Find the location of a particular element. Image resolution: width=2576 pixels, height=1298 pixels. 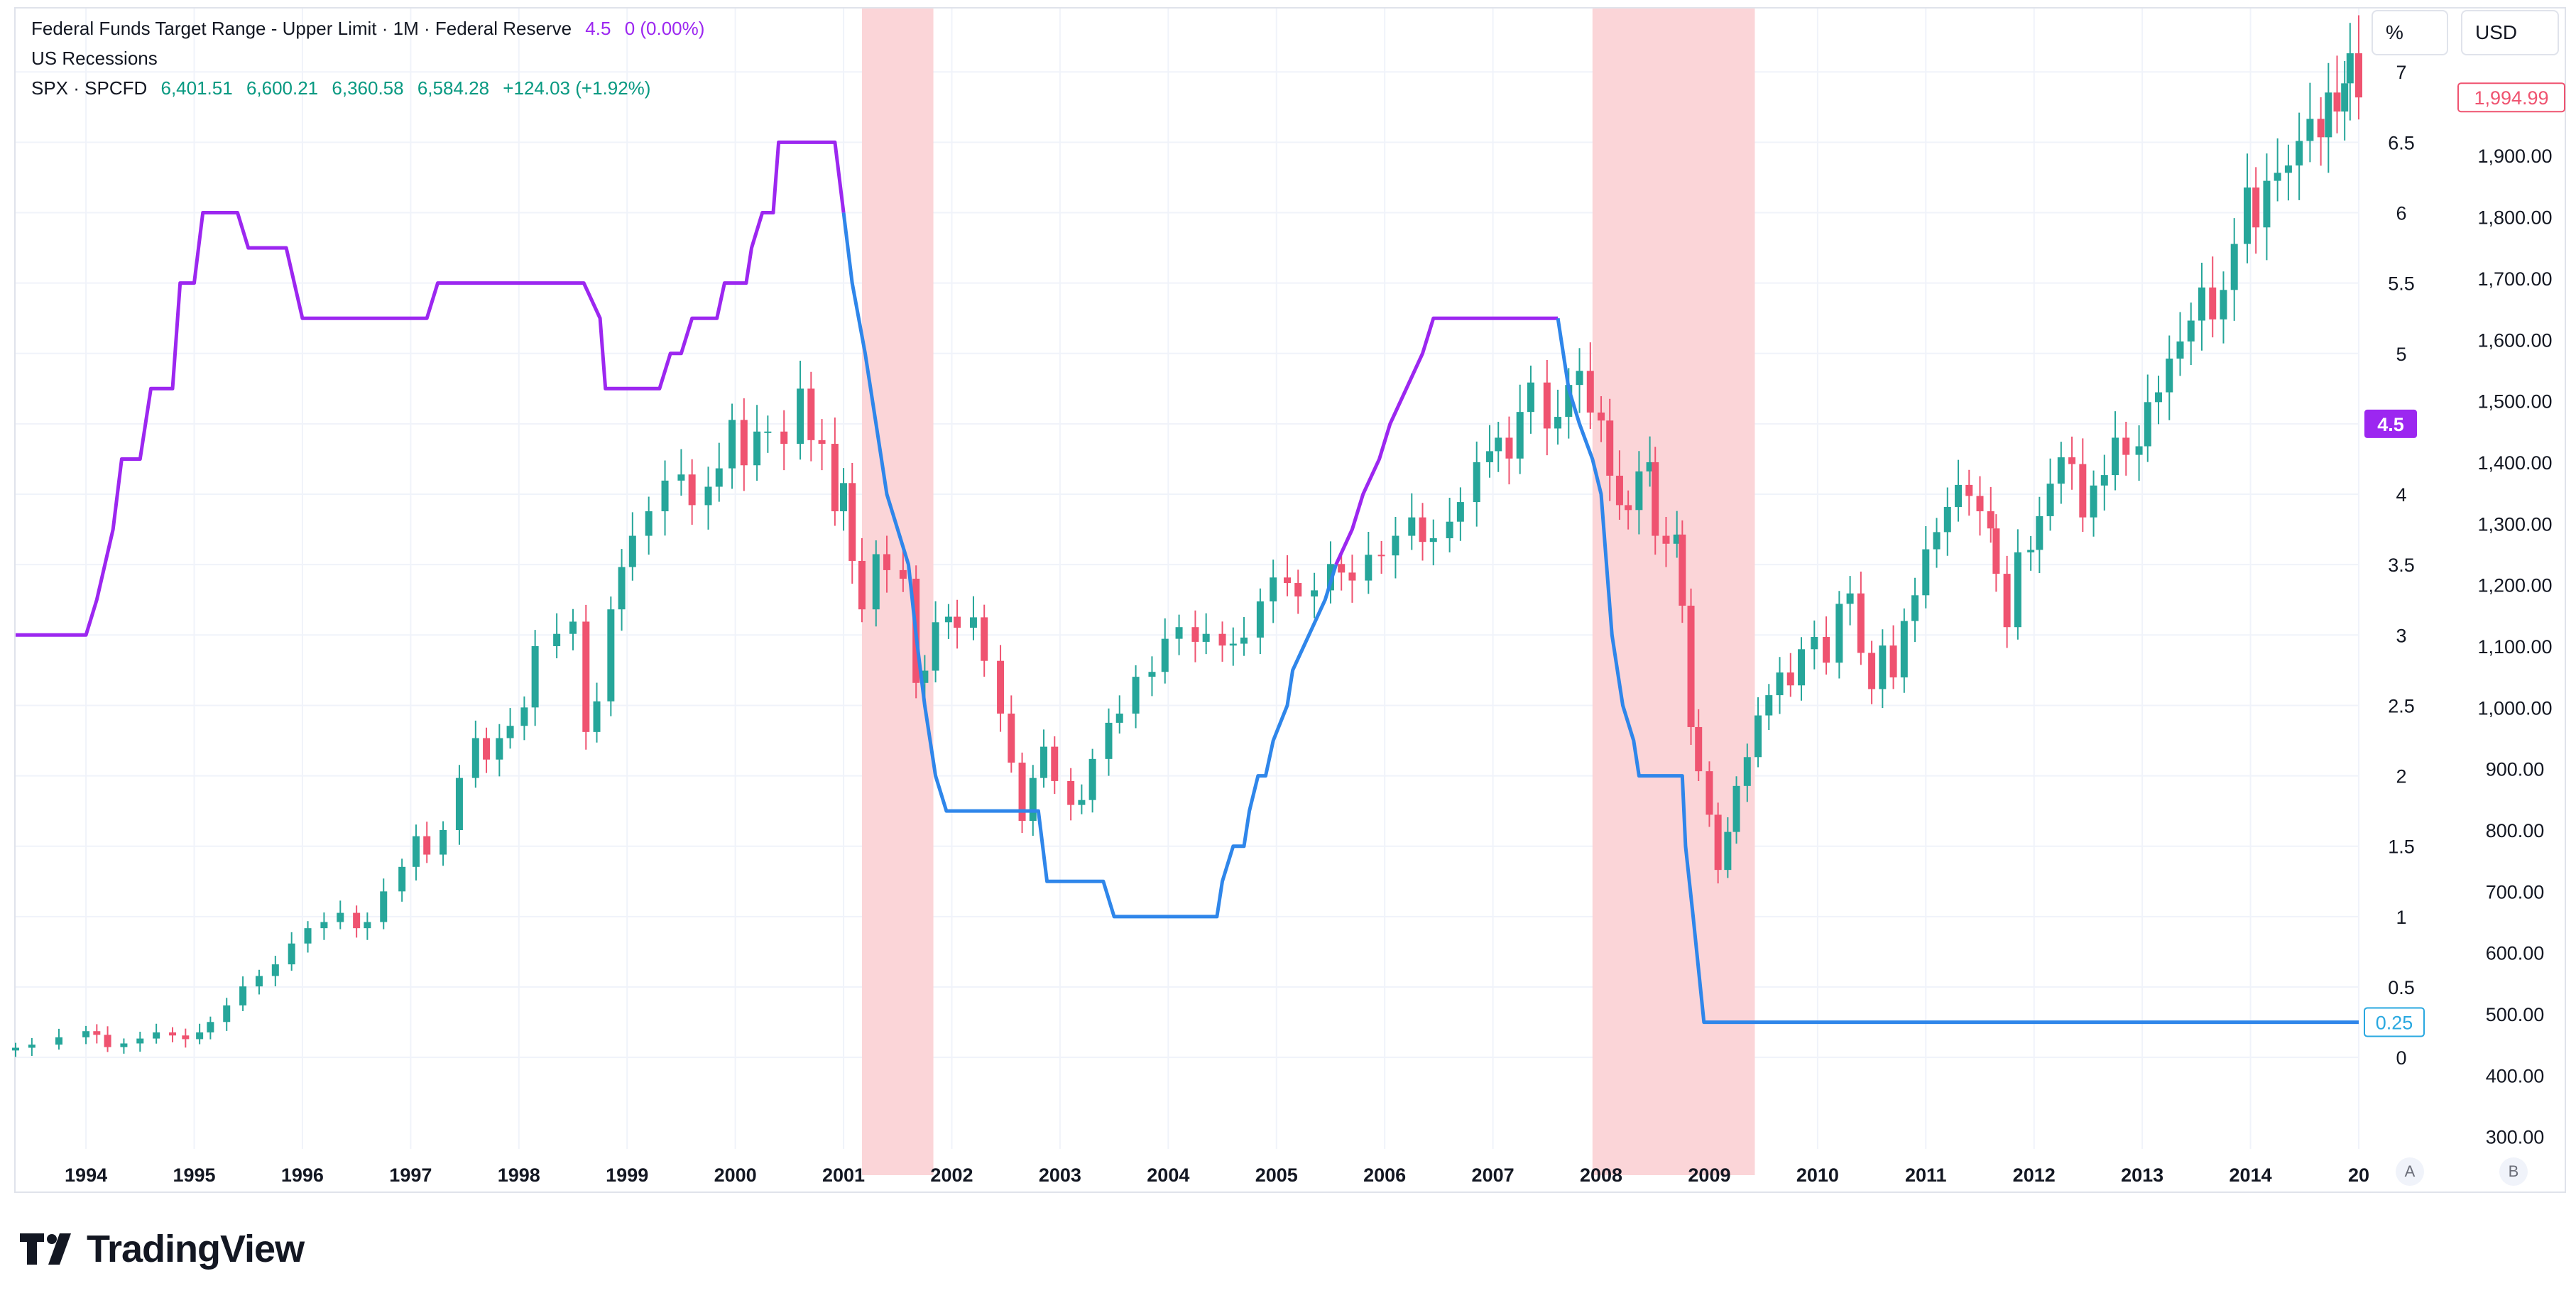

legend-fed-value: 4.5 is located at coordinates (598, 29).